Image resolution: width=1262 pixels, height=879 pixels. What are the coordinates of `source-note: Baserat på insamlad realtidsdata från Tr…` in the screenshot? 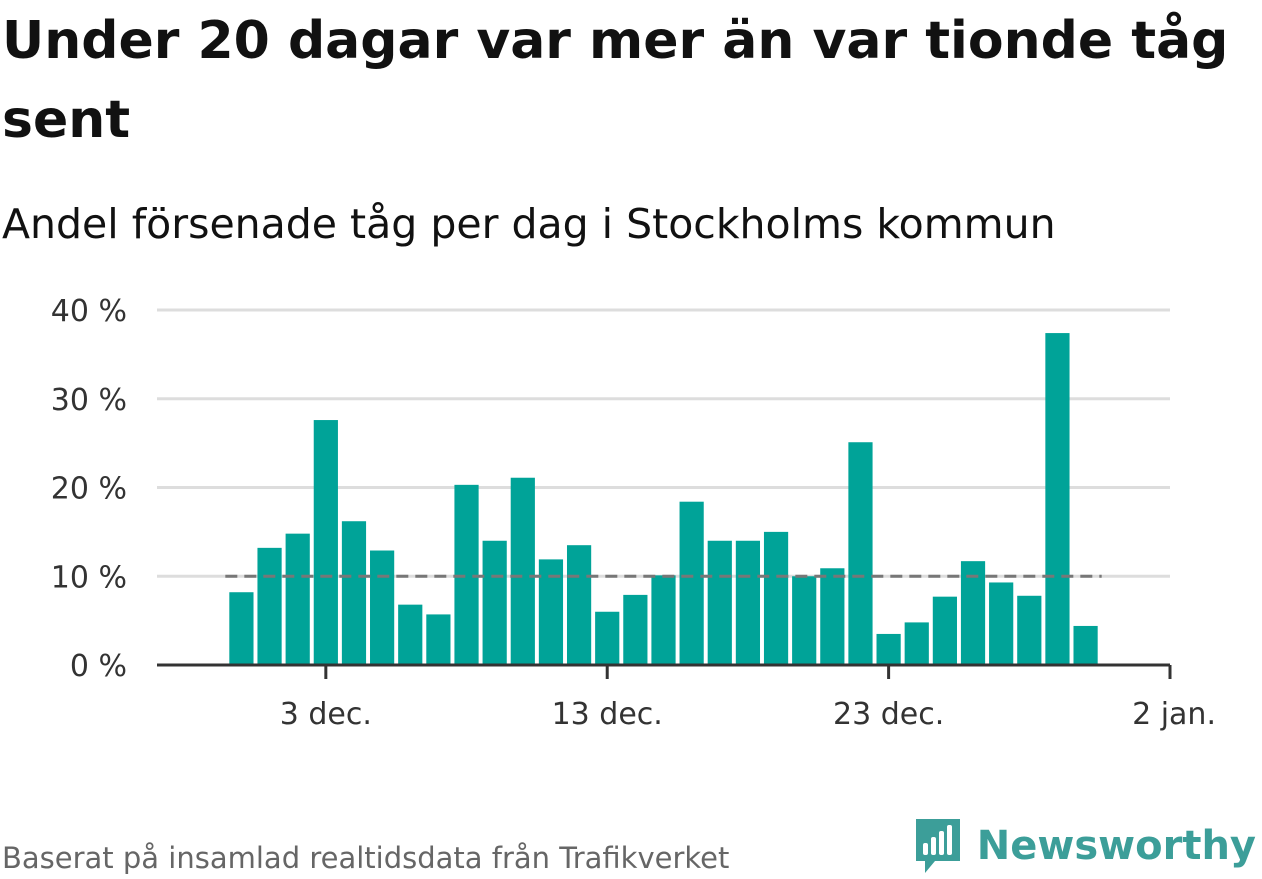 It's located at (366, 858).